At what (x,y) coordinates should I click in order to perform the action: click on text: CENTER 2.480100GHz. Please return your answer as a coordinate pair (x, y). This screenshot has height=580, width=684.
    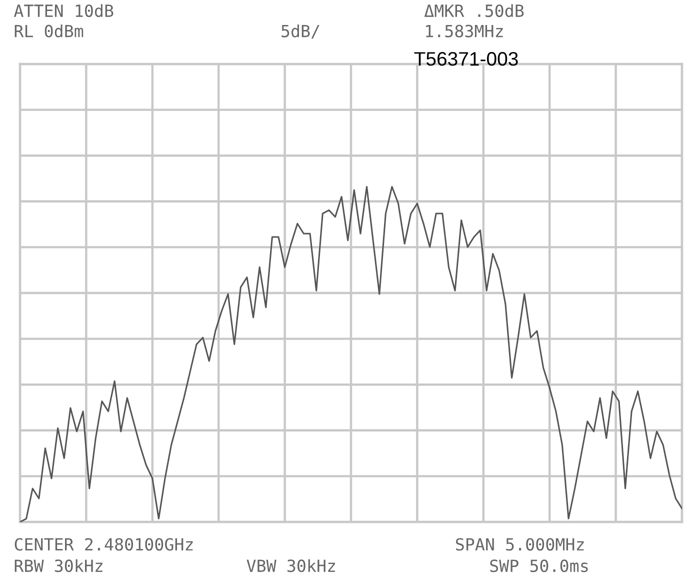
    Looking at the image, I should click on (103, 544).